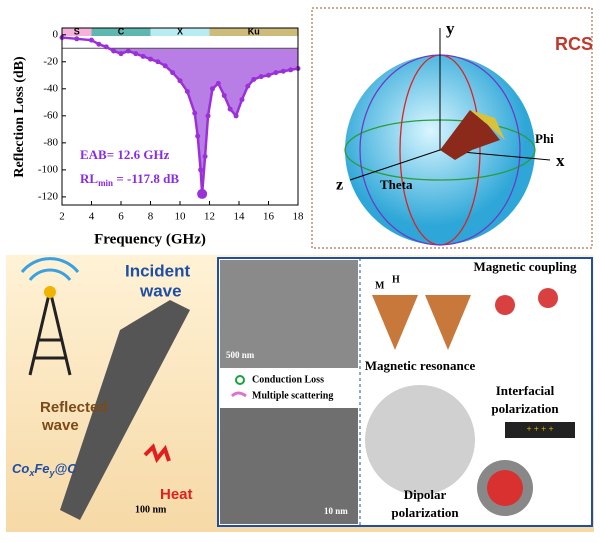  Describe the element at coordinates (125, 154) in the screenshot. I see `annotation: EAB= 12.6 GHz` at that location.